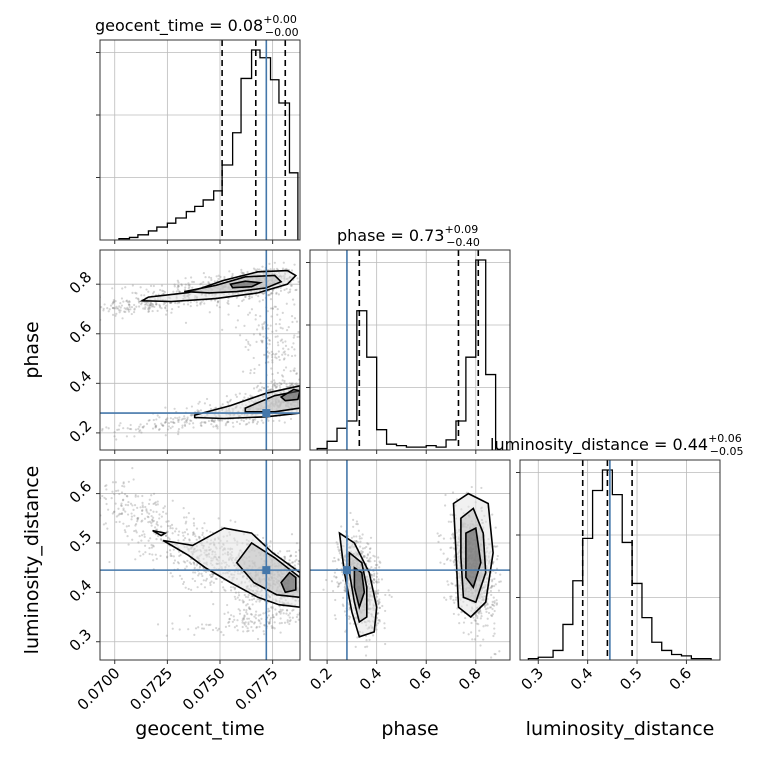 Image resolution: width=760 pixels, height=760 pixels. Describe the element at coordinates (410, 350) in the screenshot. I see `panel-content` at that location.